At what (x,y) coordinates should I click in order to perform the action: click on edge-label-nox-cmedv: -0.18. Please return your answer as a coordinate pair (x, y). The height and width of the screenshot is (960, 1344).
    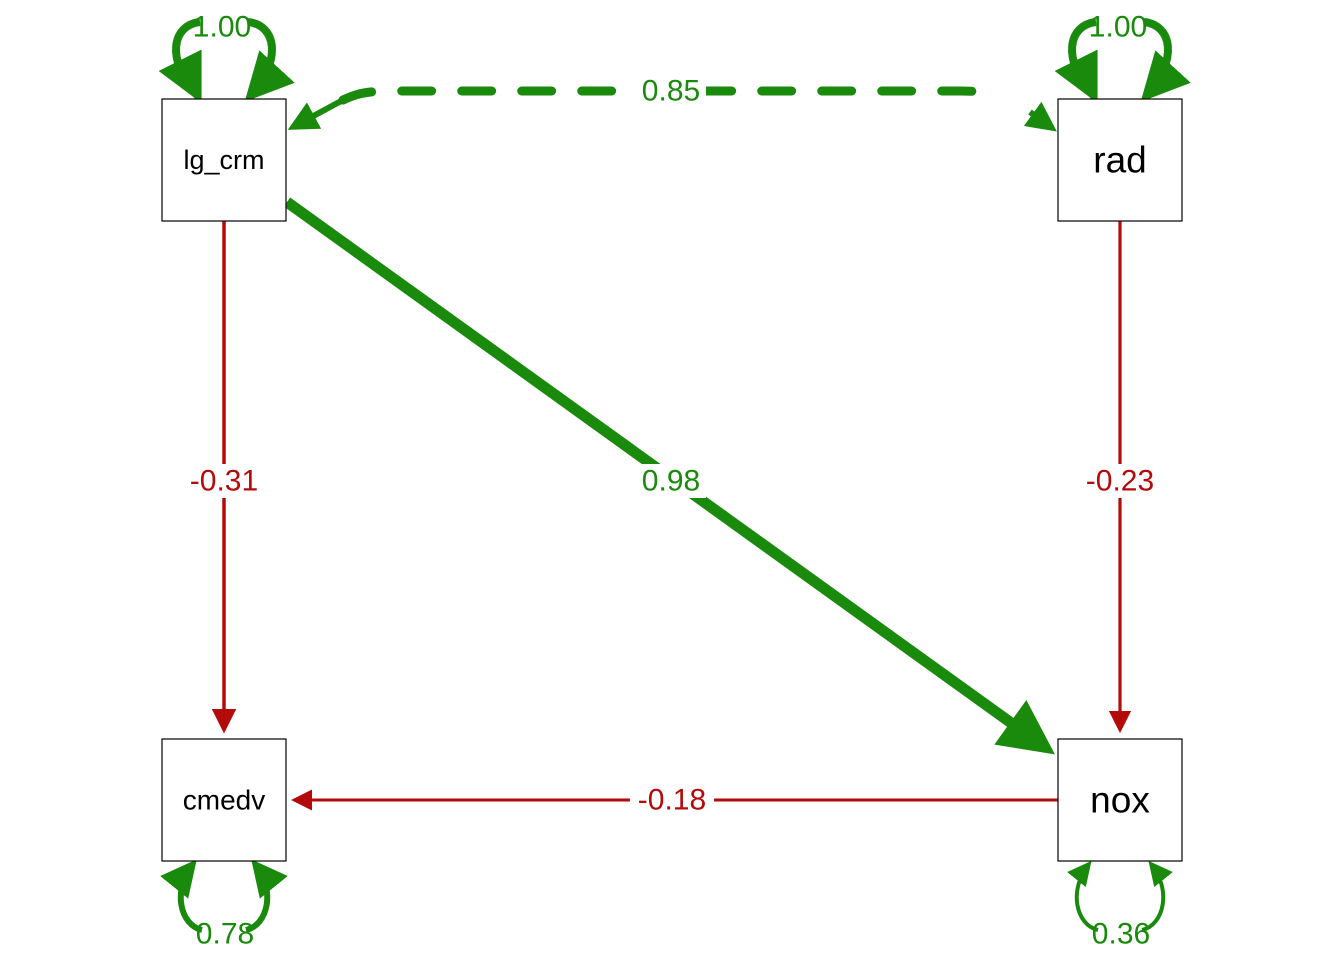
    Looking at the image, I should click on (672, 800).